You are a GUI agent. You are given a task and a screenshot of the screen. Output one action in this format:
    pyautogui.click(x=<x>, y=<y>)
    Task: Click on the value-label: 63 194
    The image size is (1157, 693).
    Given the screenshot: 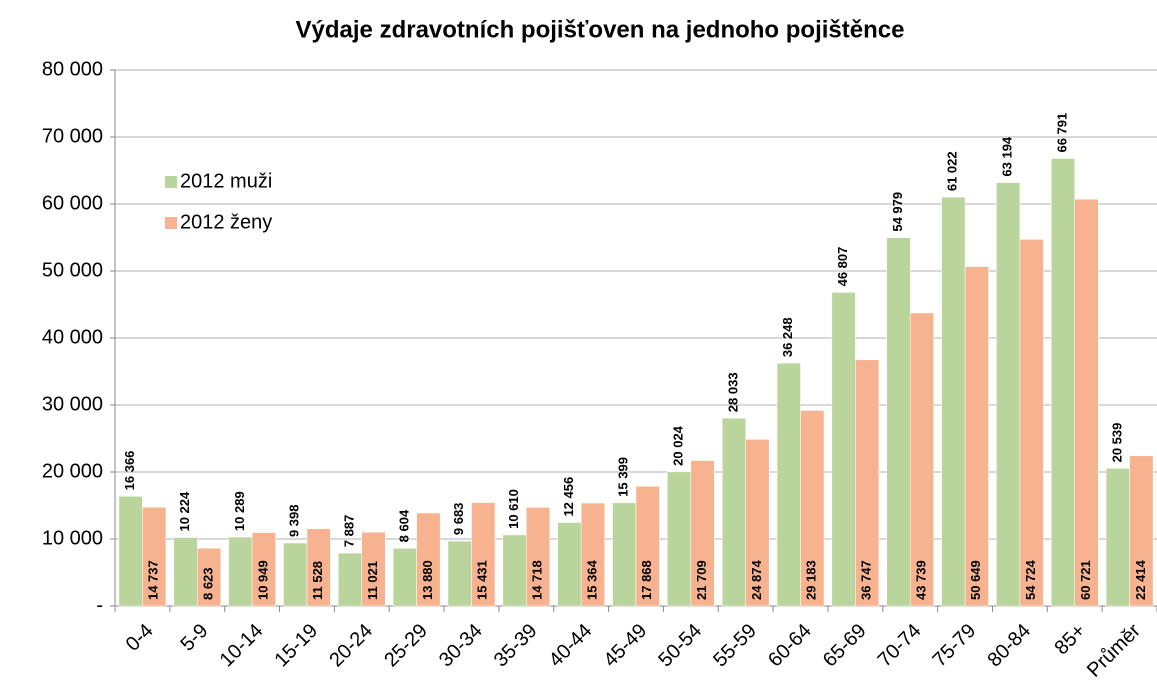 What is the action you would take?
    pyautogui.click(x=1007, y=156)
    